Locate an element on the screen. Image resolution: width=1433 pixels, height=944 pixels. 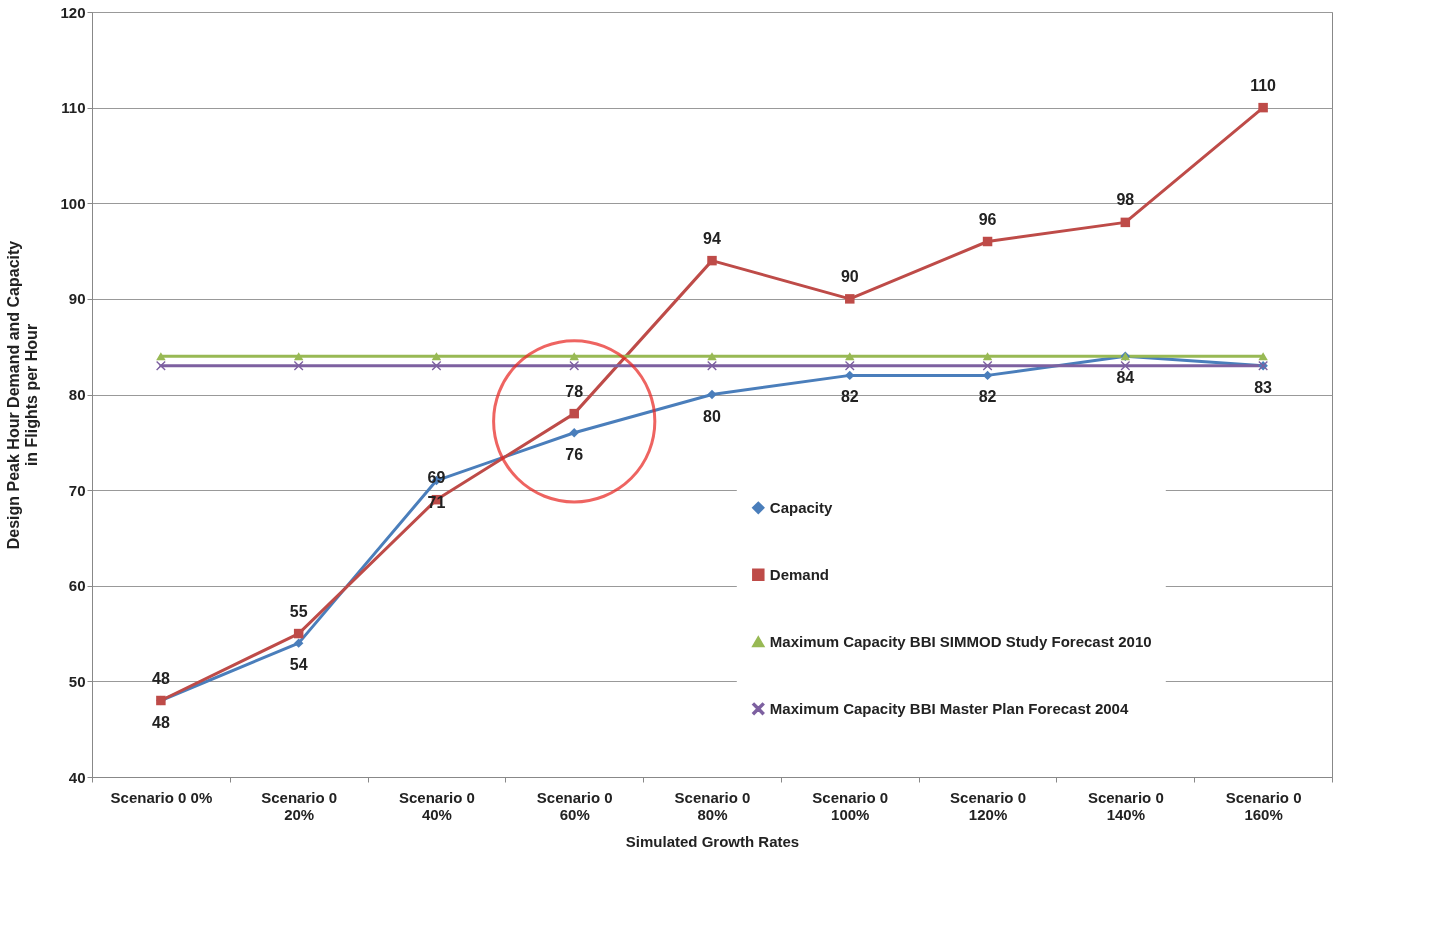
data-label: 84 is located at coordinates (1125, 378).